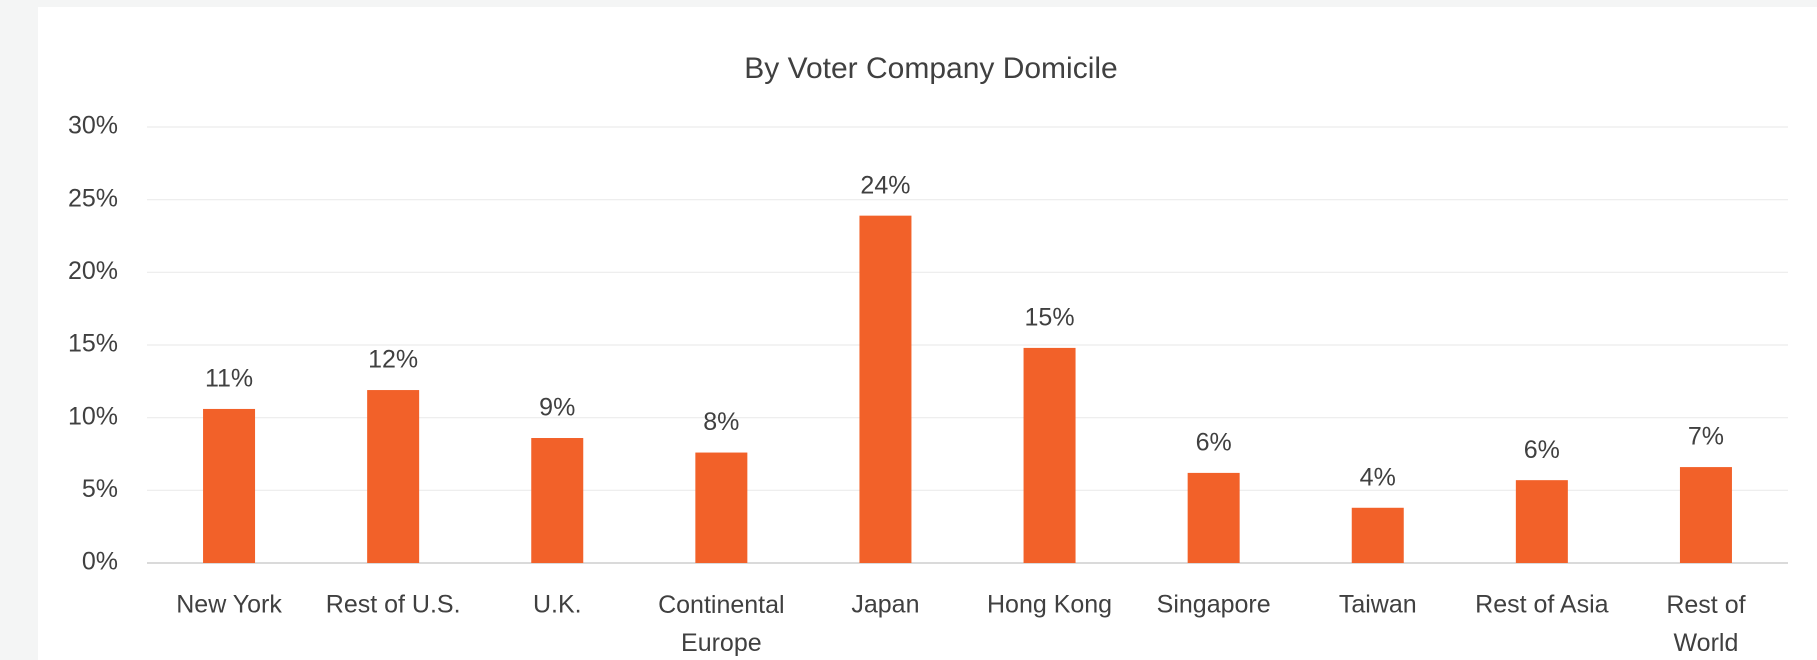 This screenshot has width=1817, height=660. Describe the element at coordinates (229, 605) in the screenshot. I see `x-tick-label: New York` at that location.